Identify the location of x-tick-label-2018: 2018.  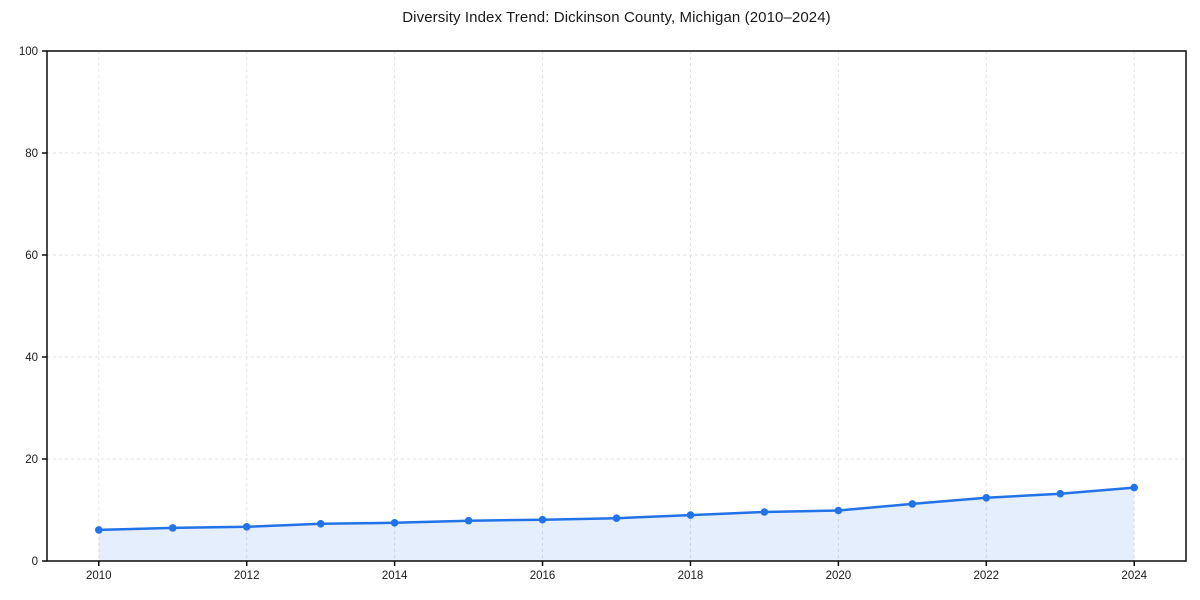
(691, 576).